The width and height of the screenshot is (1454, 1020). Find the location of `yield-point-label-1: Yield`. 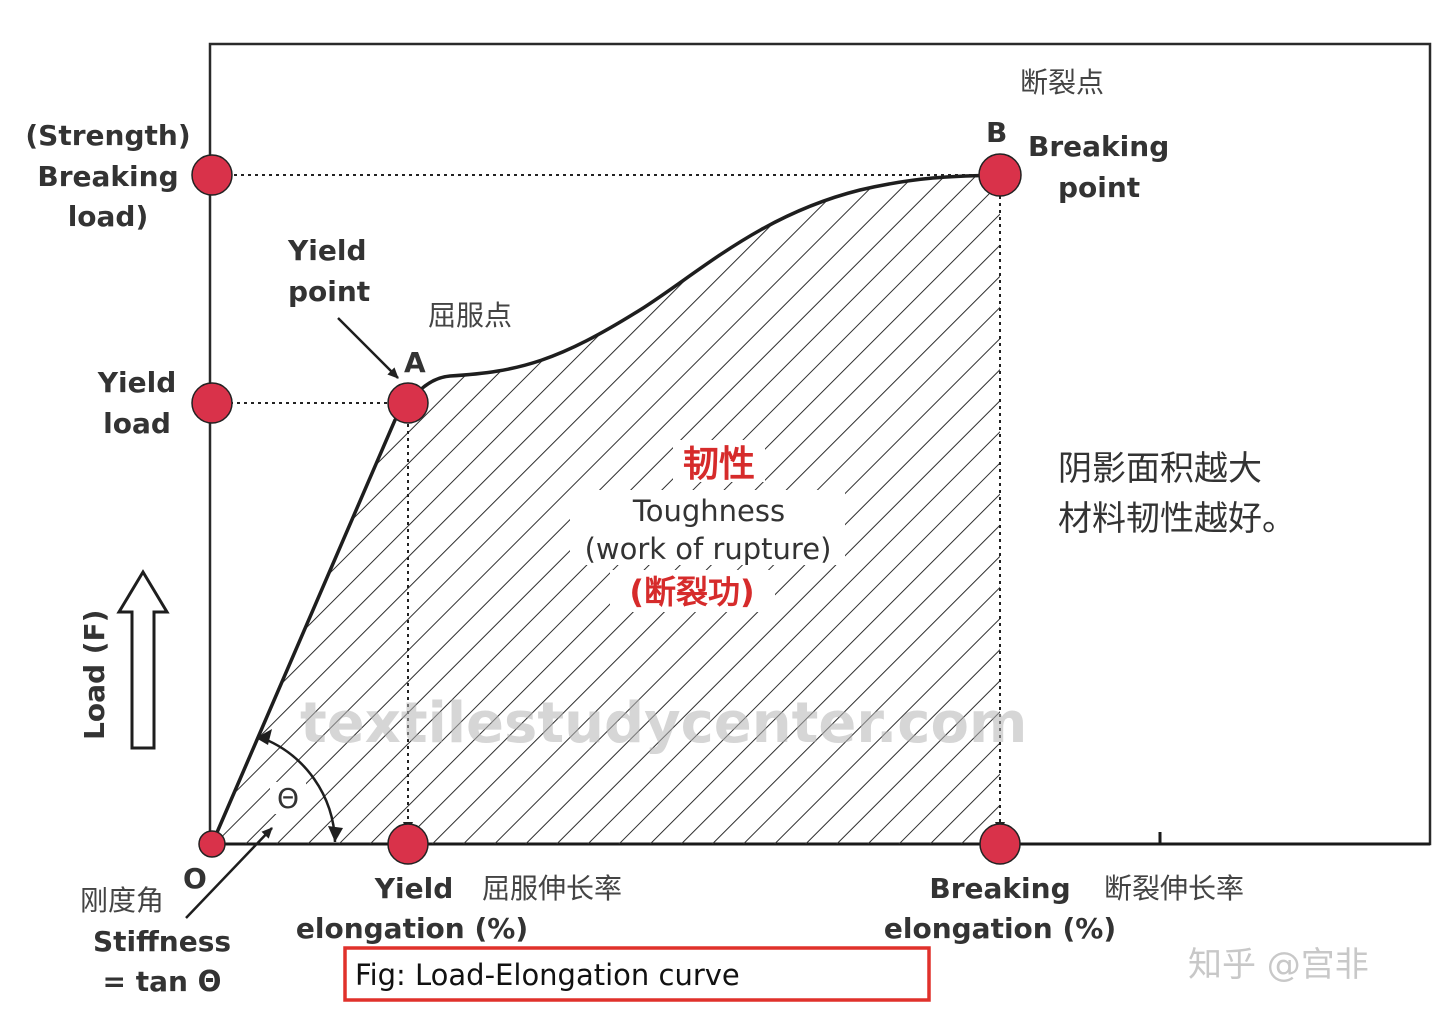

yield-point-label-1: Yield is located at coordinates (327, 250).